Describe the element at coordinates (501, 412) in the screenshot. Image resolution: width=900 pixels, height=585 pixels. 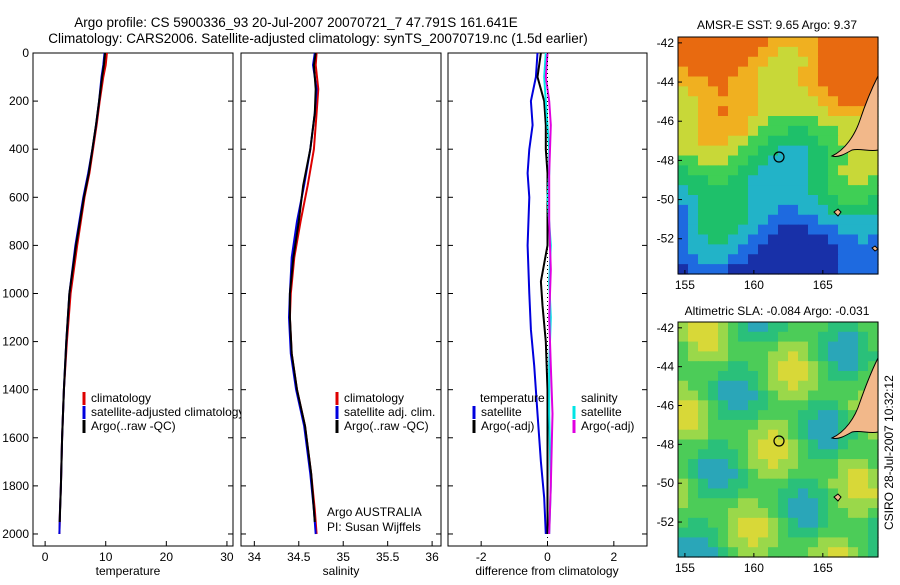
I see `legend-label-temp-satellite: satellite` at that location.